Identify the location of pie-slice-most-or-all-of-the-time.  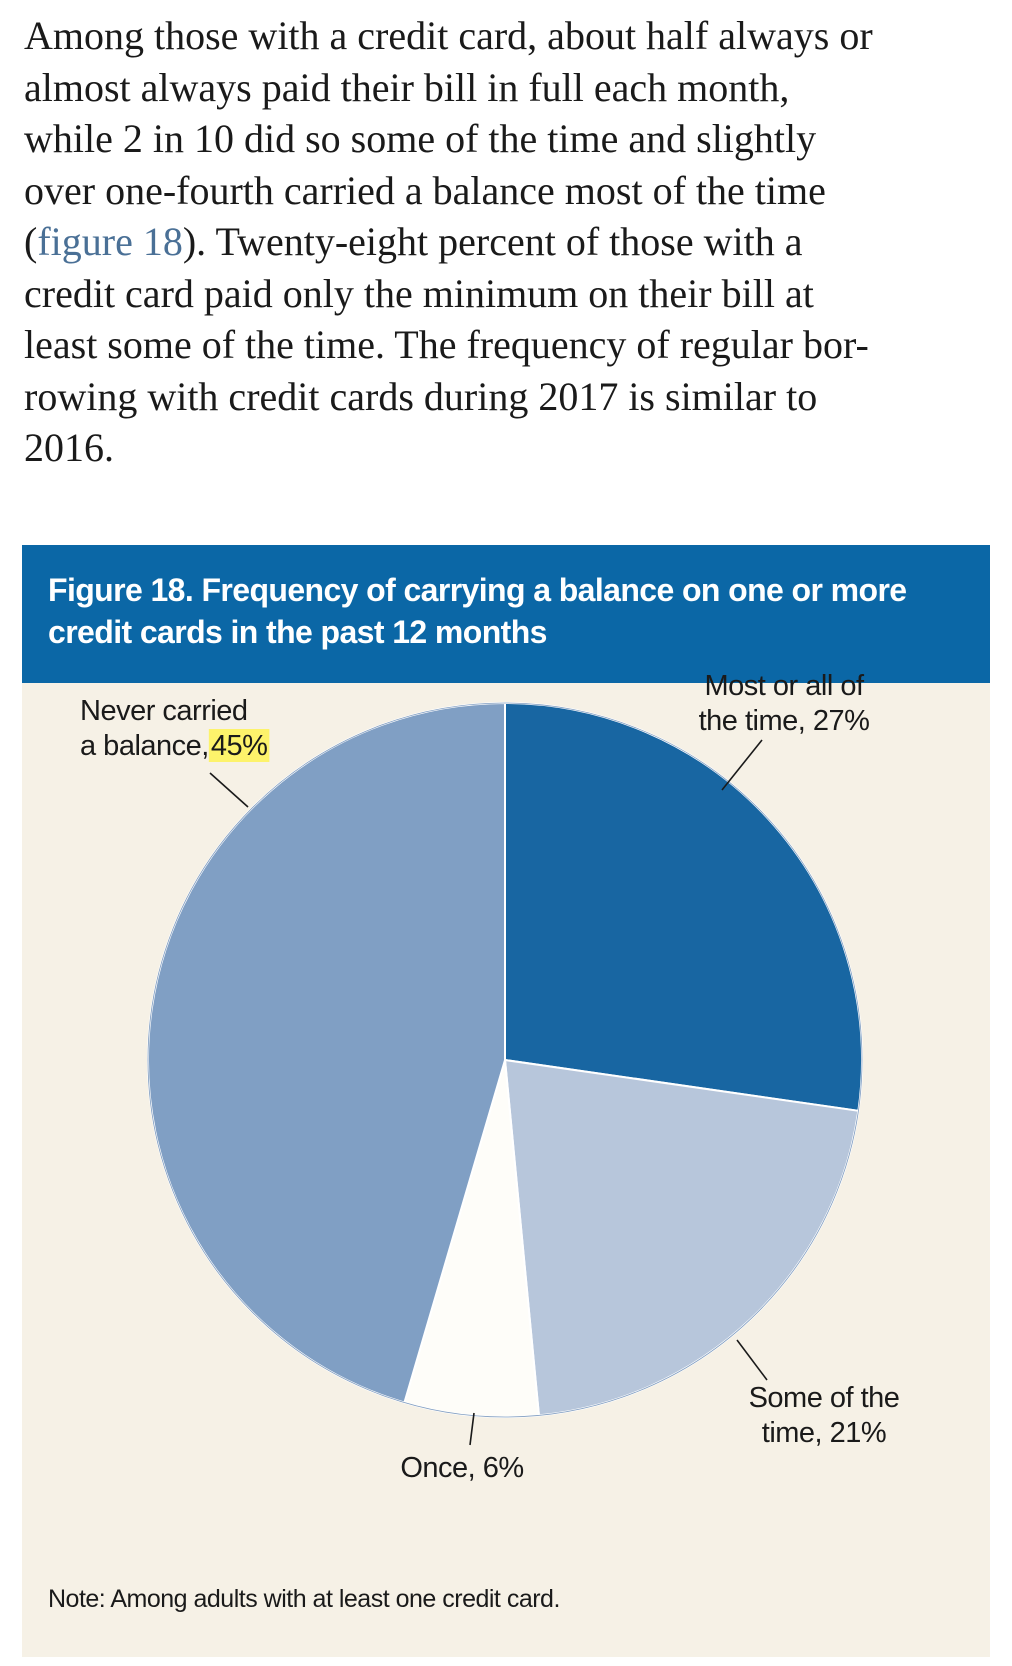
(683, 906).